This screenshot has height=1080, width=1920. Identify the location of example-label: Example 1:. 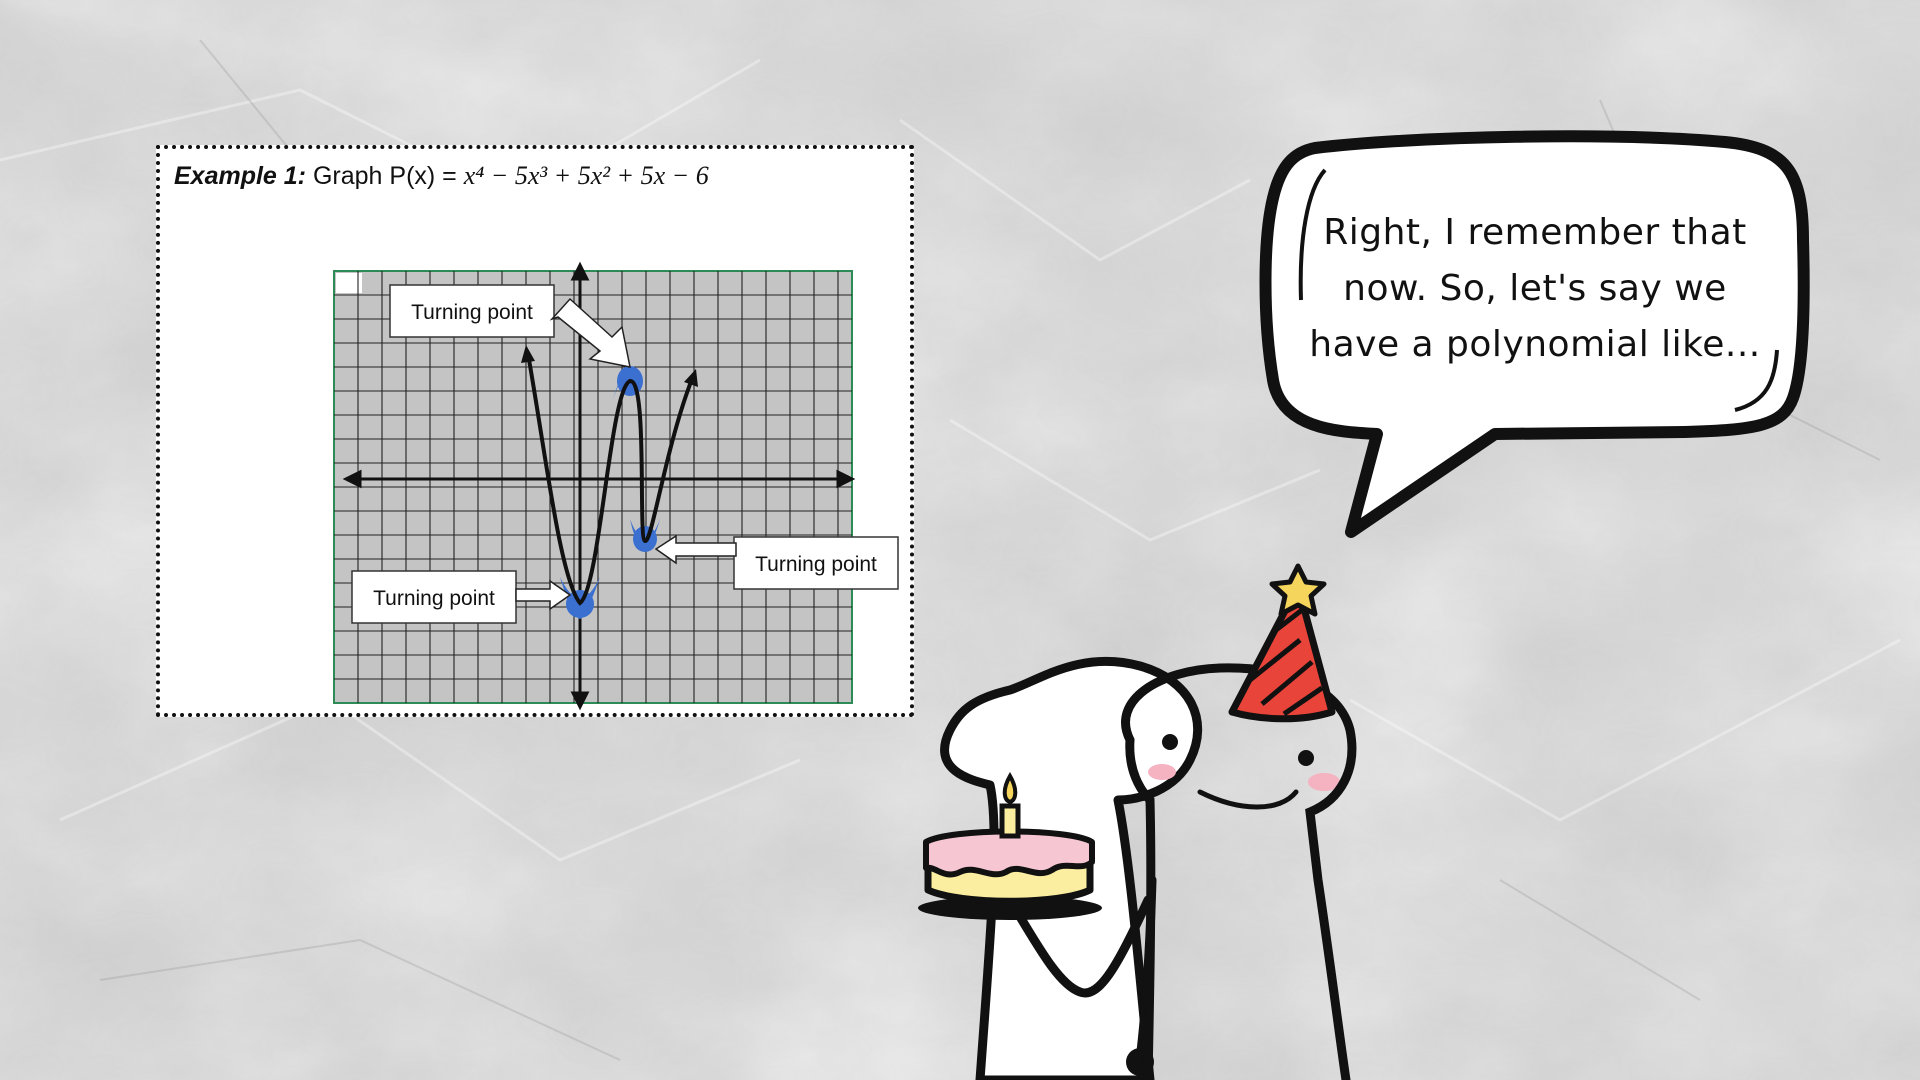
(240, 176).